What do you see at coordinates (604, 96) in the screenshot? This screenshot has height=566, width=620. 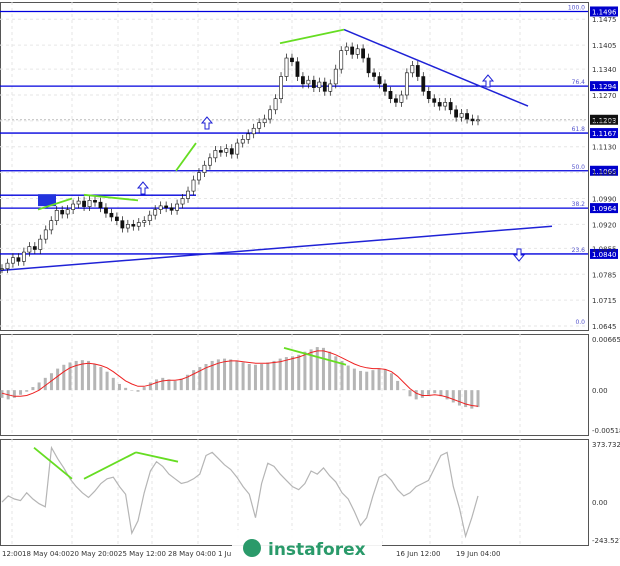 I see `price-tick-label: 1.1270` at bounding box center [604, 96].